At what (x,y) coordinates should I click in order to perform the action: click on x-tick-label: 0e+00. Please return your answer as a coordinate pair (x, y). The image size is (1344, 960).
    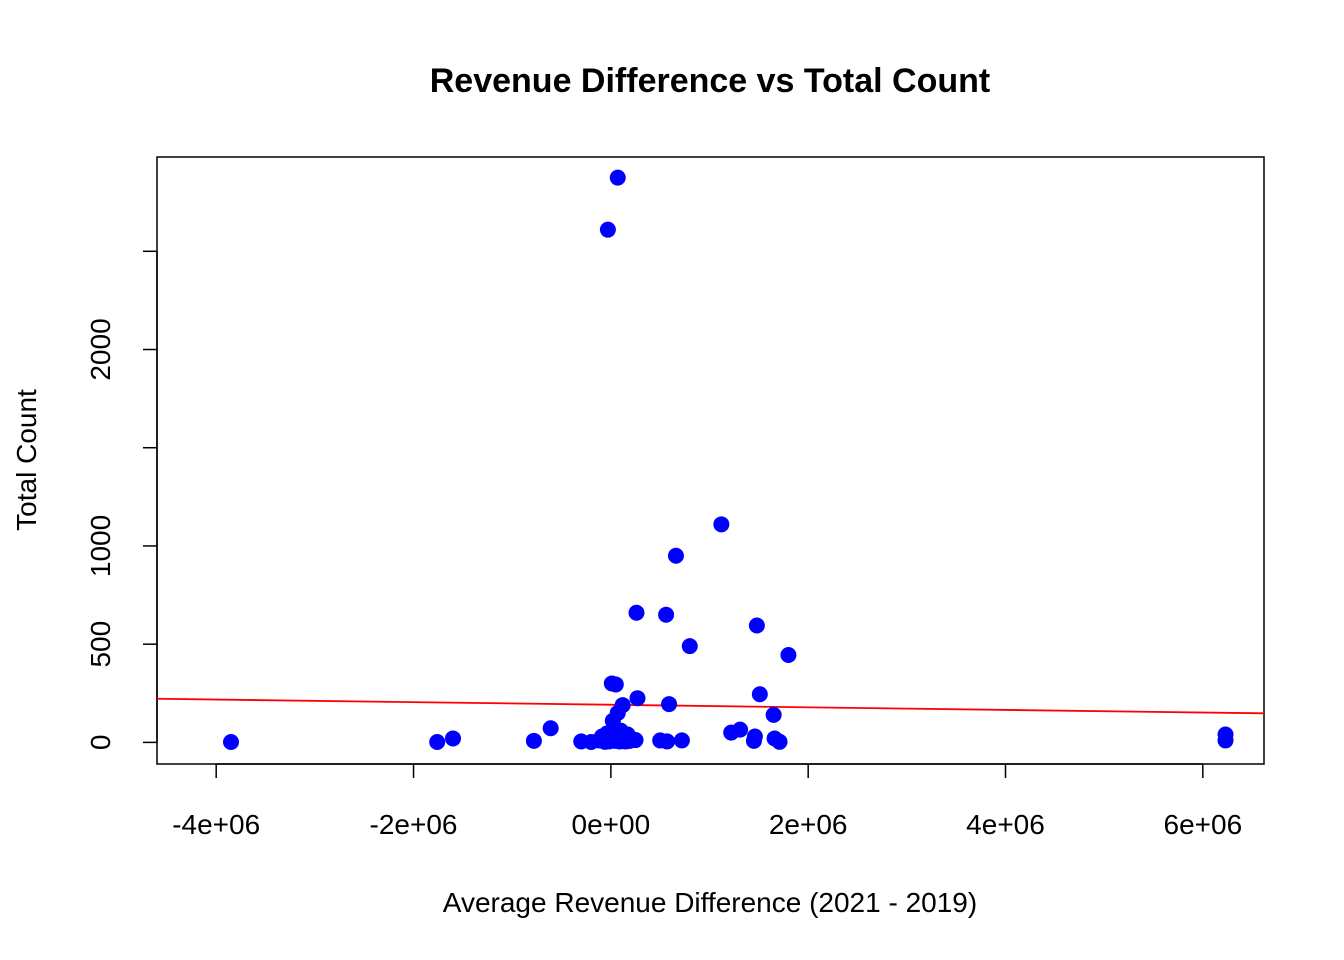
    Looking at the image, I should click on (611, 824).